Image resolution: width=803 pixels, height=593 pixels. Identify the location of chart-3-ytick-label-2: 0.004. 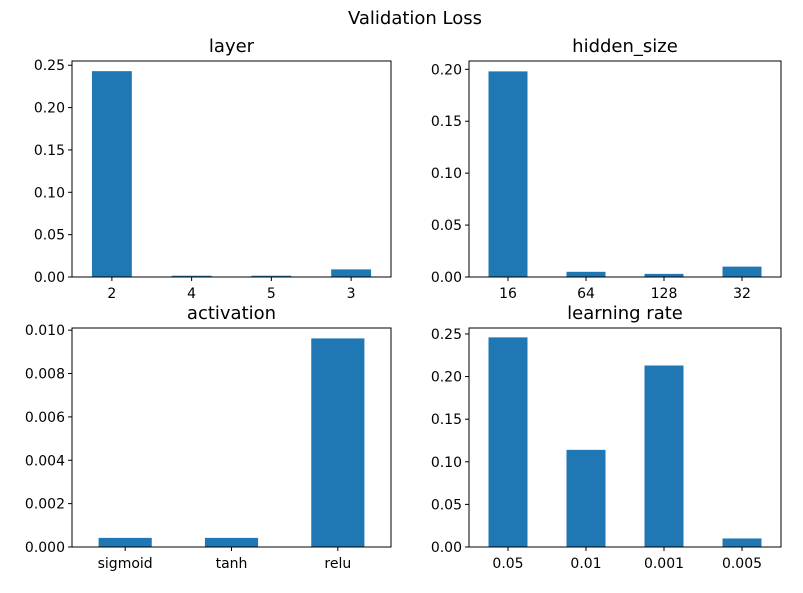
(45, 461).